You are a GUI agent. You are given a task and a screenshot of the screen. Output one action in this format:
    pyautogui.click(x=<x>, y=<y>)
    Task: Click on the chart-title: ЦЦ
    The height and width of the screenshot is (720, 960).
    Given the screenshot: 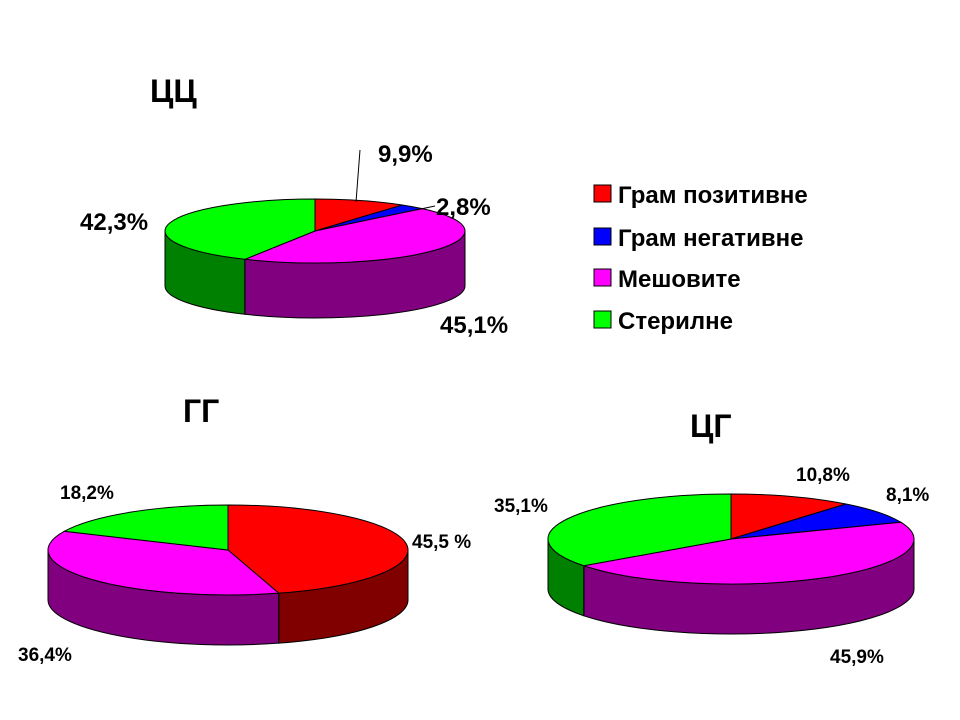 What is the action you would take?
    pyautogui.click(x=173, y=91)
    